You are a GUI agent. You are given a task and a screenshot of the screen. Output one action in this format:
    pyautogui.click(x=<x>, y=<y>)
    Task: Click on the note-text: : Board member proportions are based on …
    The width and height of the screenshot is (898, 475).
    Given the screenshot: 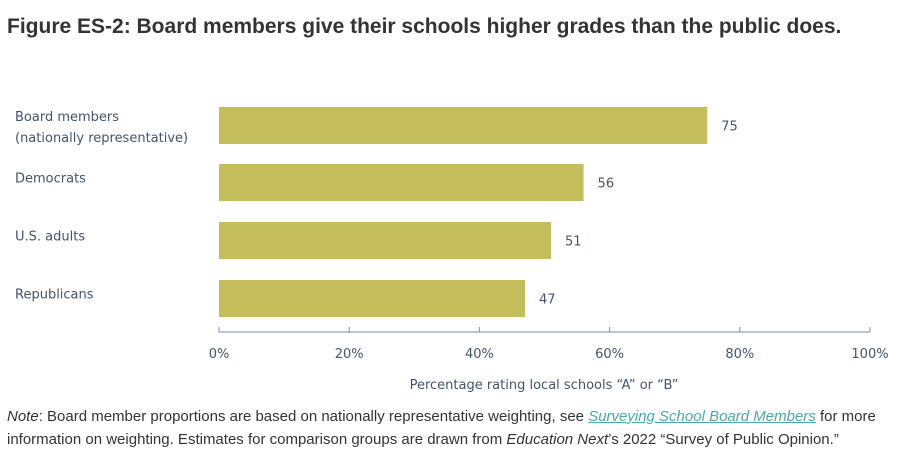 What is the action you would take?
    pyautogui.click(x=313, y=416)
    